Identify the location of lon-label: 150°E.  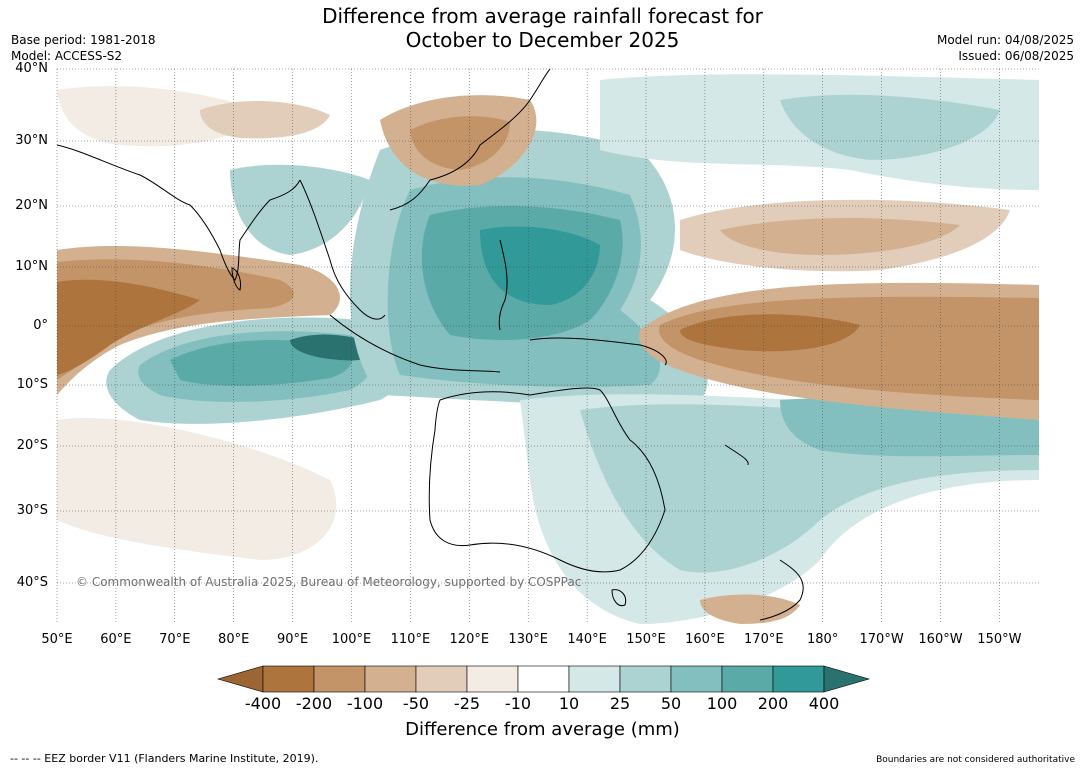
(646, 639).